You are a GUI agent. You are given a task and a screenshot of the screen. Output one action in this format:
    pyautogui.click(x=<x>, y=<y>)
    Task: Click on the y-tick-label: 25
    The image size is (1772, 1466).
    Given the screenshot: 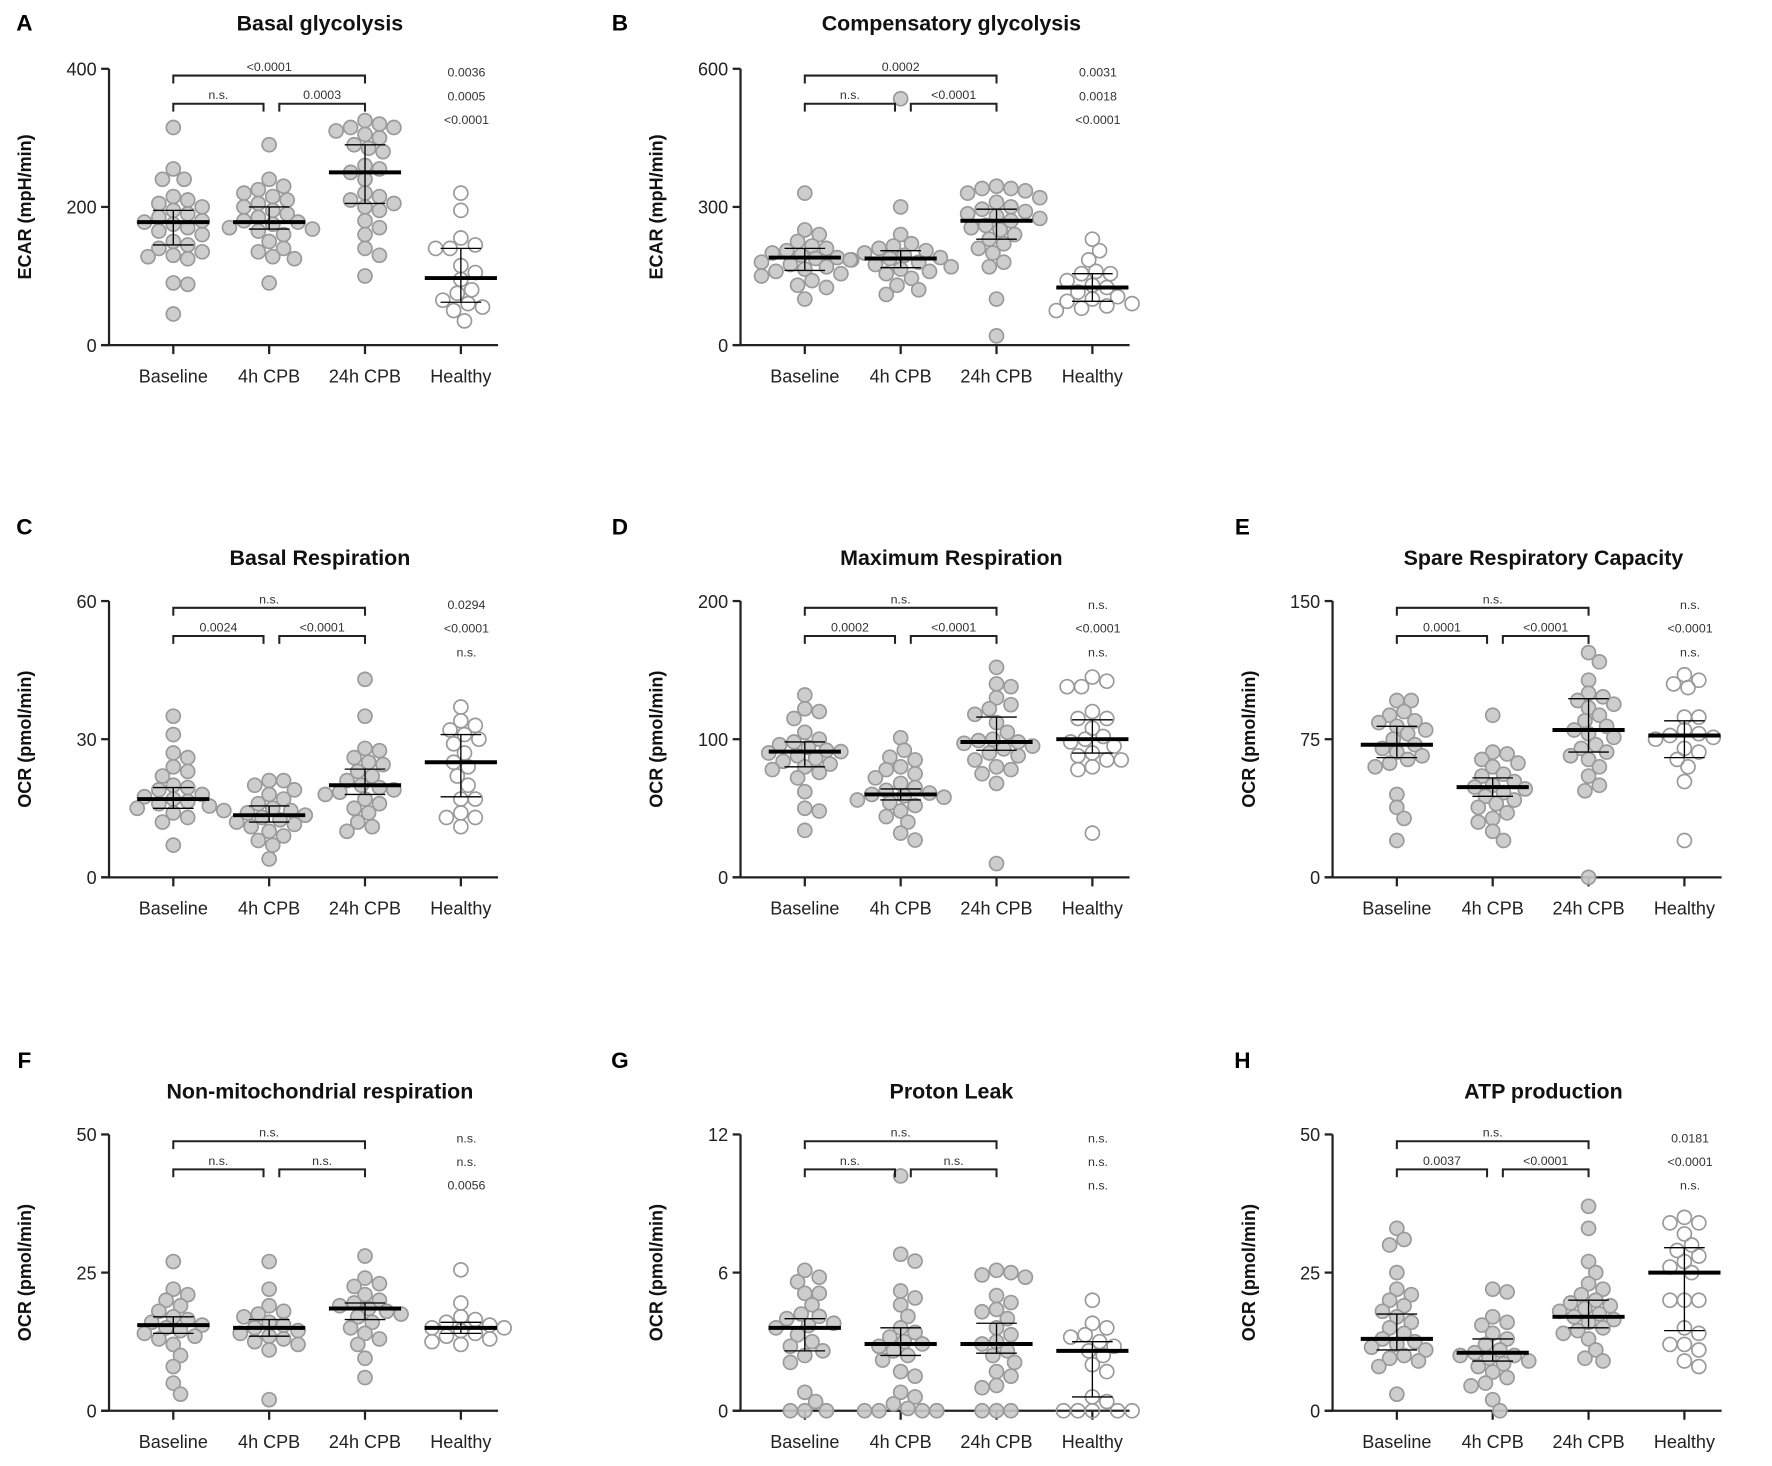 What is the action you would take?
    pyautogui.click(x=1310, y=1273)
    